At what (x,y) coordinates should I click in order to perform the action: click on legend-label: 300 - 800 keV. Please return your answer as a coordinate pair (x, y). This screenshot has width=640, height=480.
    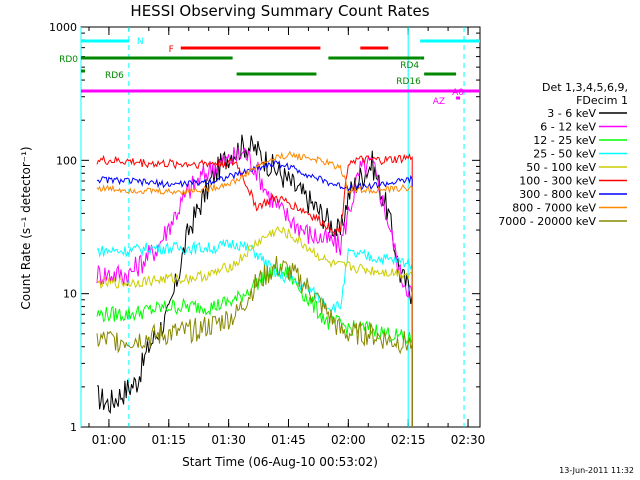
    Looking at the image, I should click on (557, 194).